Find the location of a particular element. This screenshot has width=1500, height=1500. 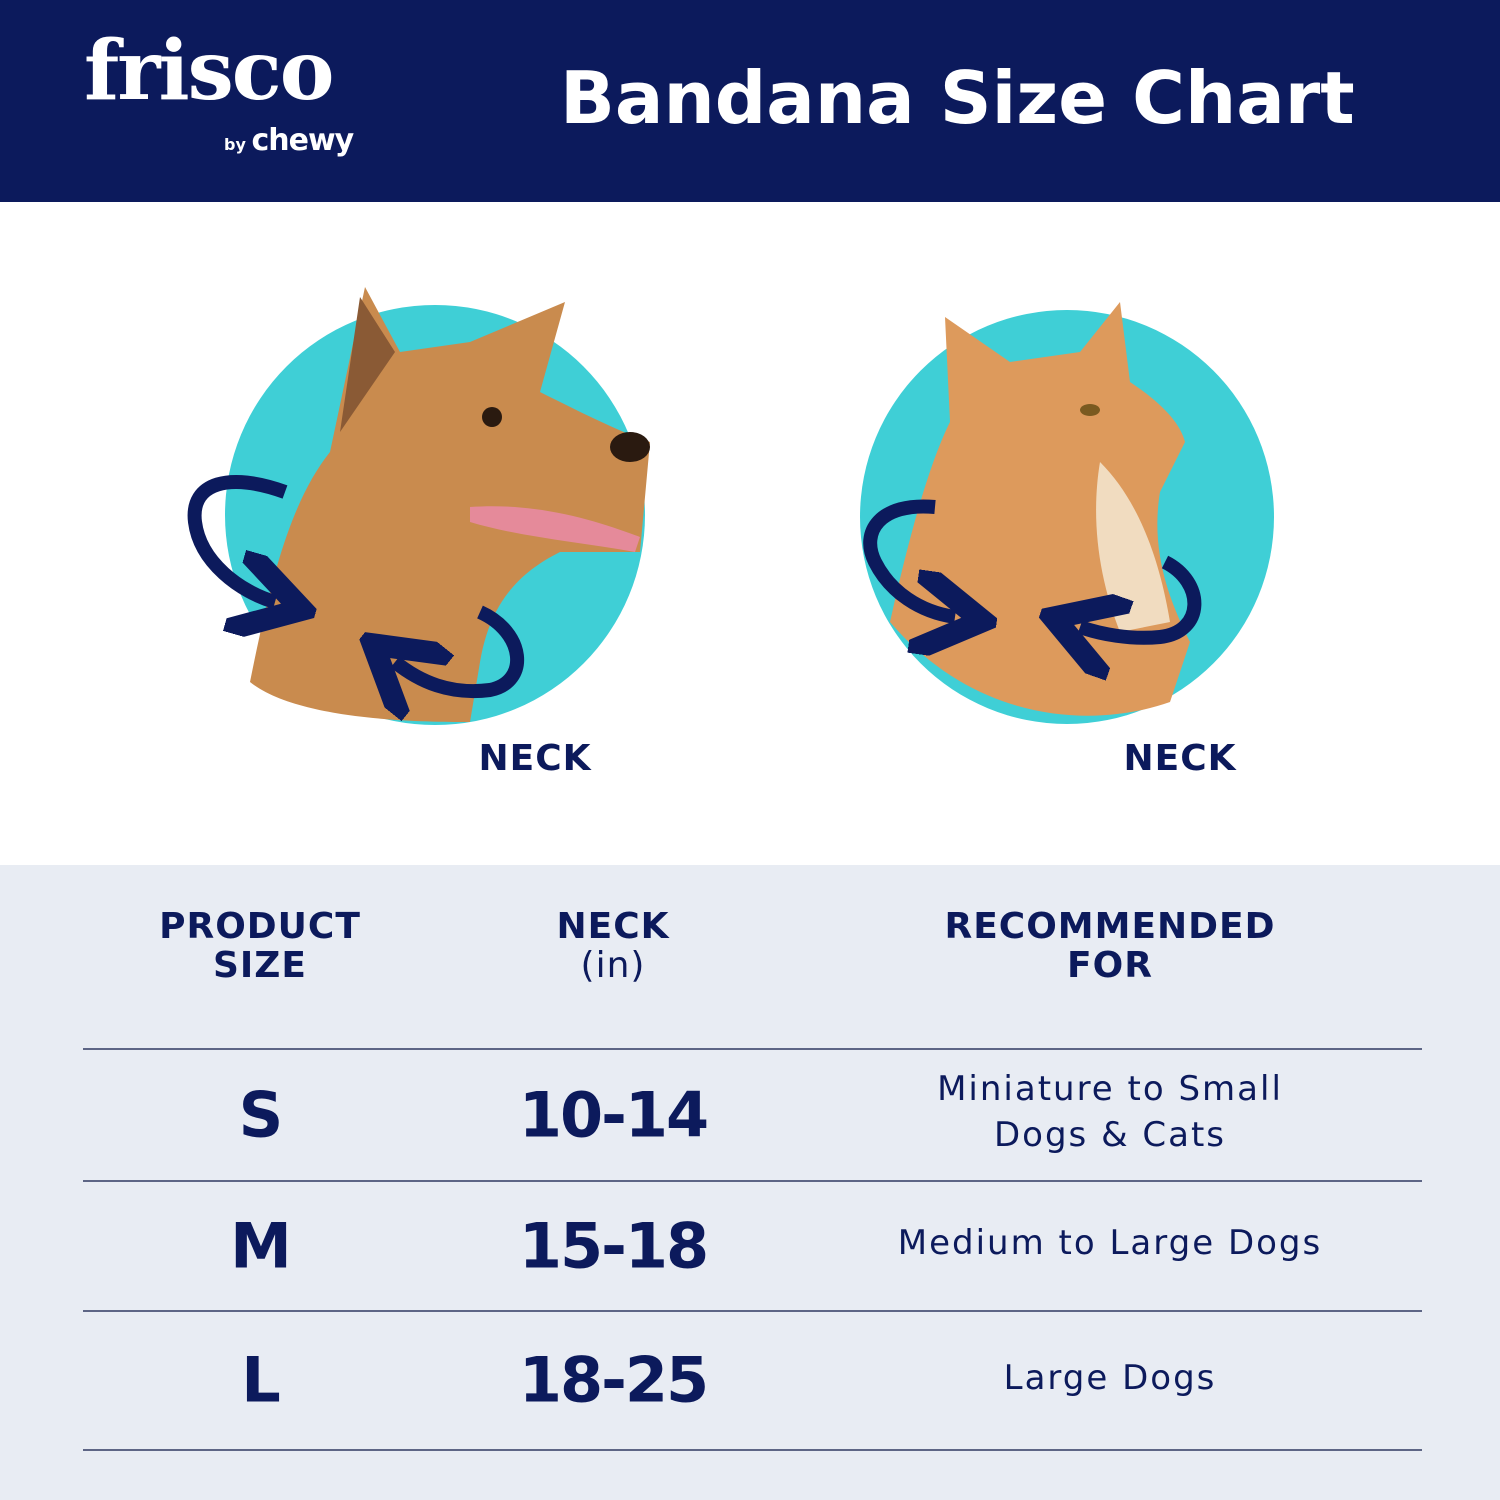

header-recommended-for: RECOMMENDED FOR is located at coordinates (1110, 946).